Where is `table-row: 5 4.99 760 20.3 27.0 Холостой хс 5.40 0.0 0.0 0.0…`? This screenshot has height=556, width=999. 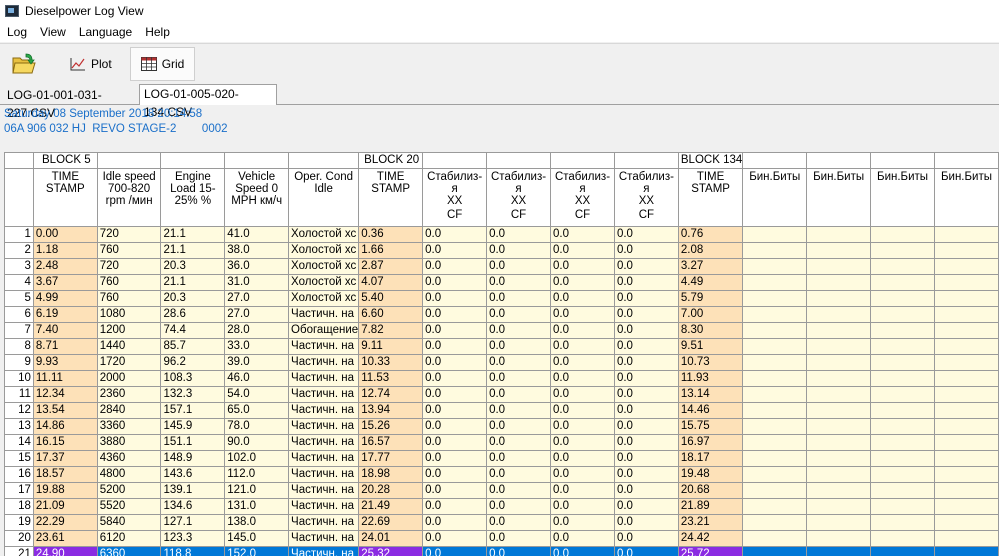 table-row: 5 4.99 760 20.3 27.0 Холостой хс 5.40 0.0 0.0 0.0… is located at coordinates (501, 298).